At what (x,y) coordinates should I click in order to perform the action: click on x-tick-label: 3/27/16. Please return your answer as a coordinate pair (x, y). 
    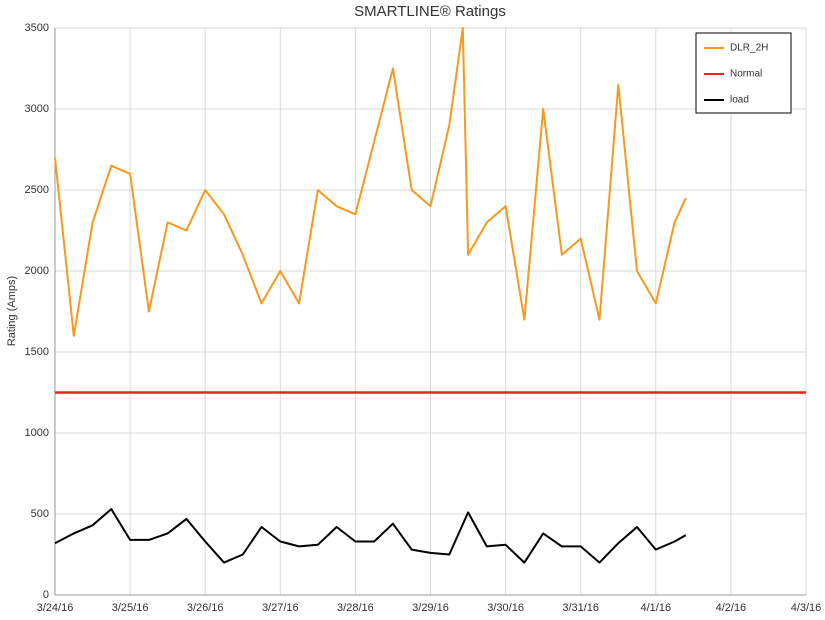
    Looking at the image, I should click on (280, 608).